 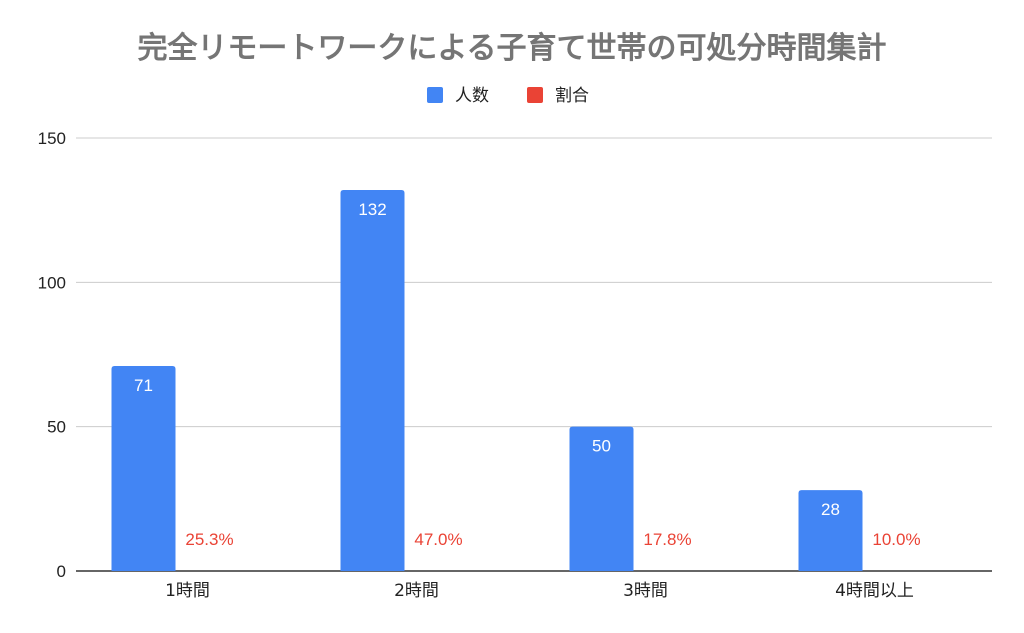 I want to click on bar-value-label: 50, so click(x=601, y=446).